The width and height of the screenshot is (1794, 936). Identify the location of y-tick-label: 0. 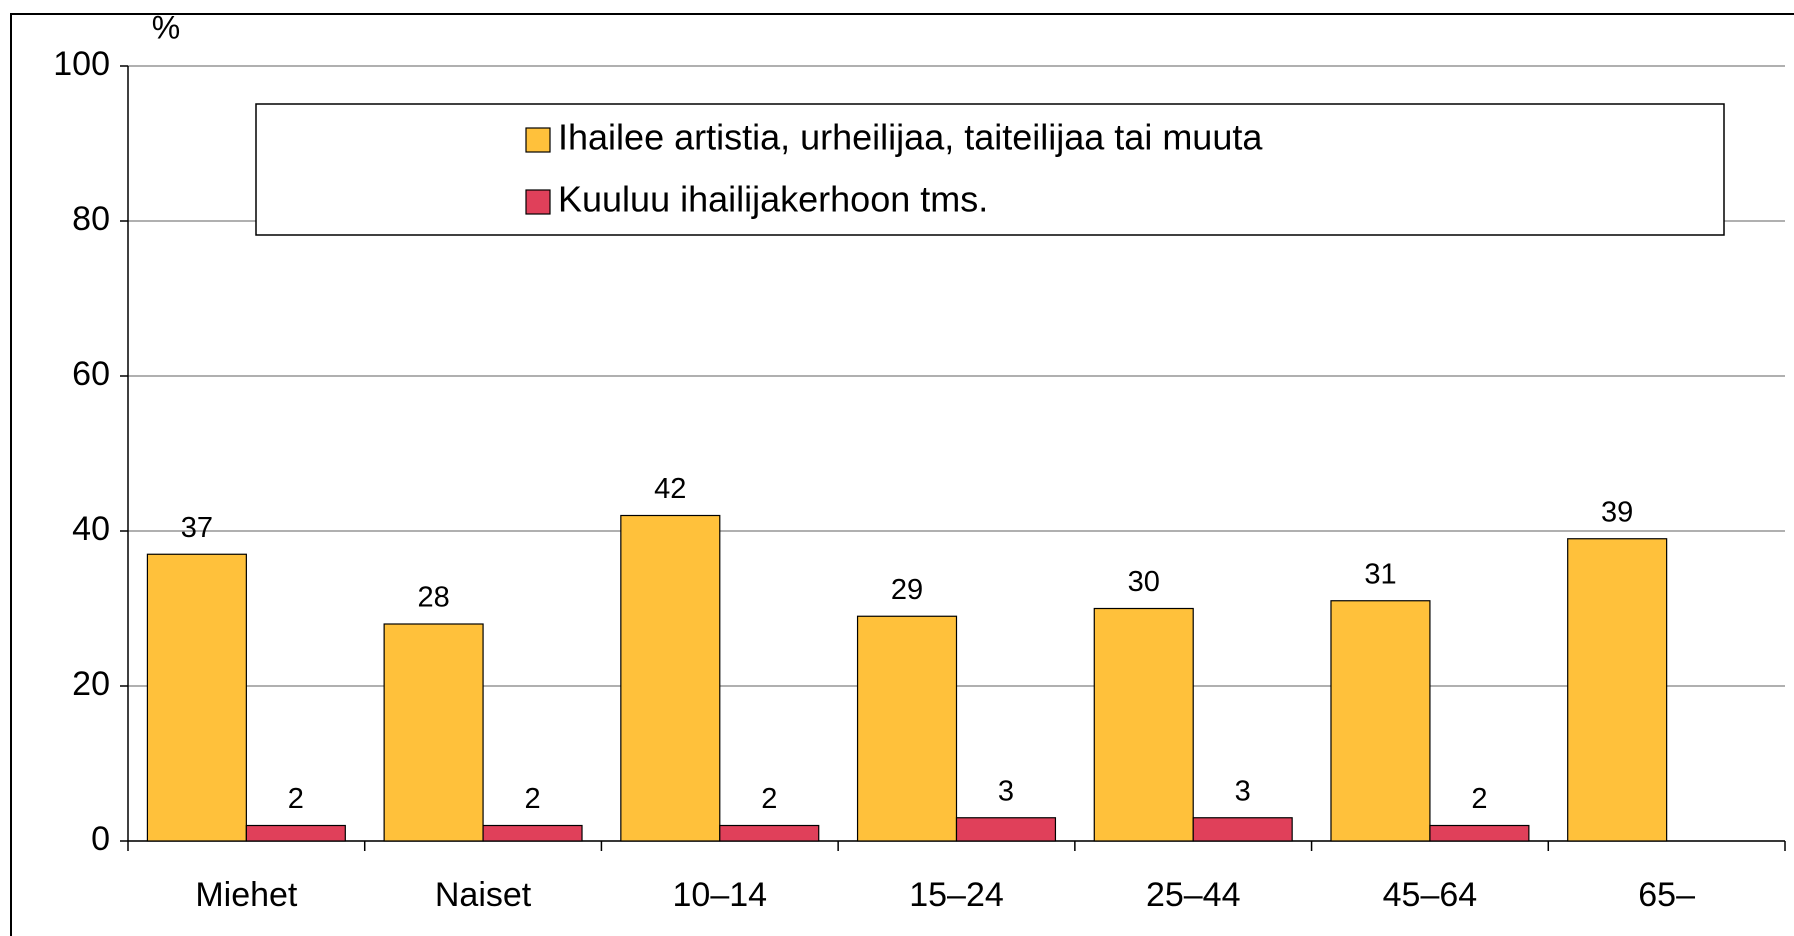
(100, 839).